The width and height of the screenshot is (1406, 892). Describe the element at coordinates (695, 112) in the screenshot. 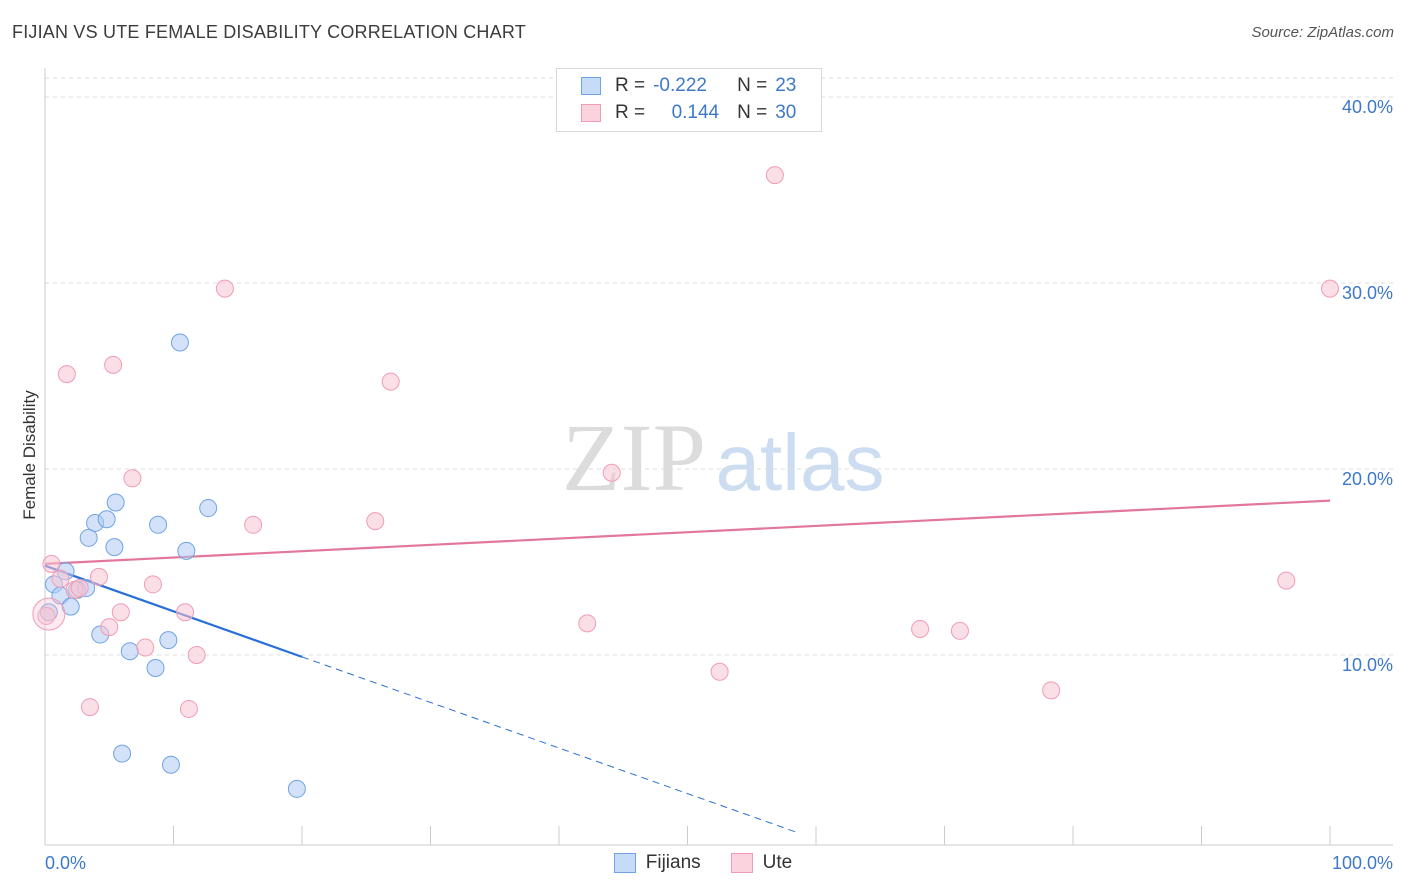

I see `r-value-ute: 0.144` at that location.